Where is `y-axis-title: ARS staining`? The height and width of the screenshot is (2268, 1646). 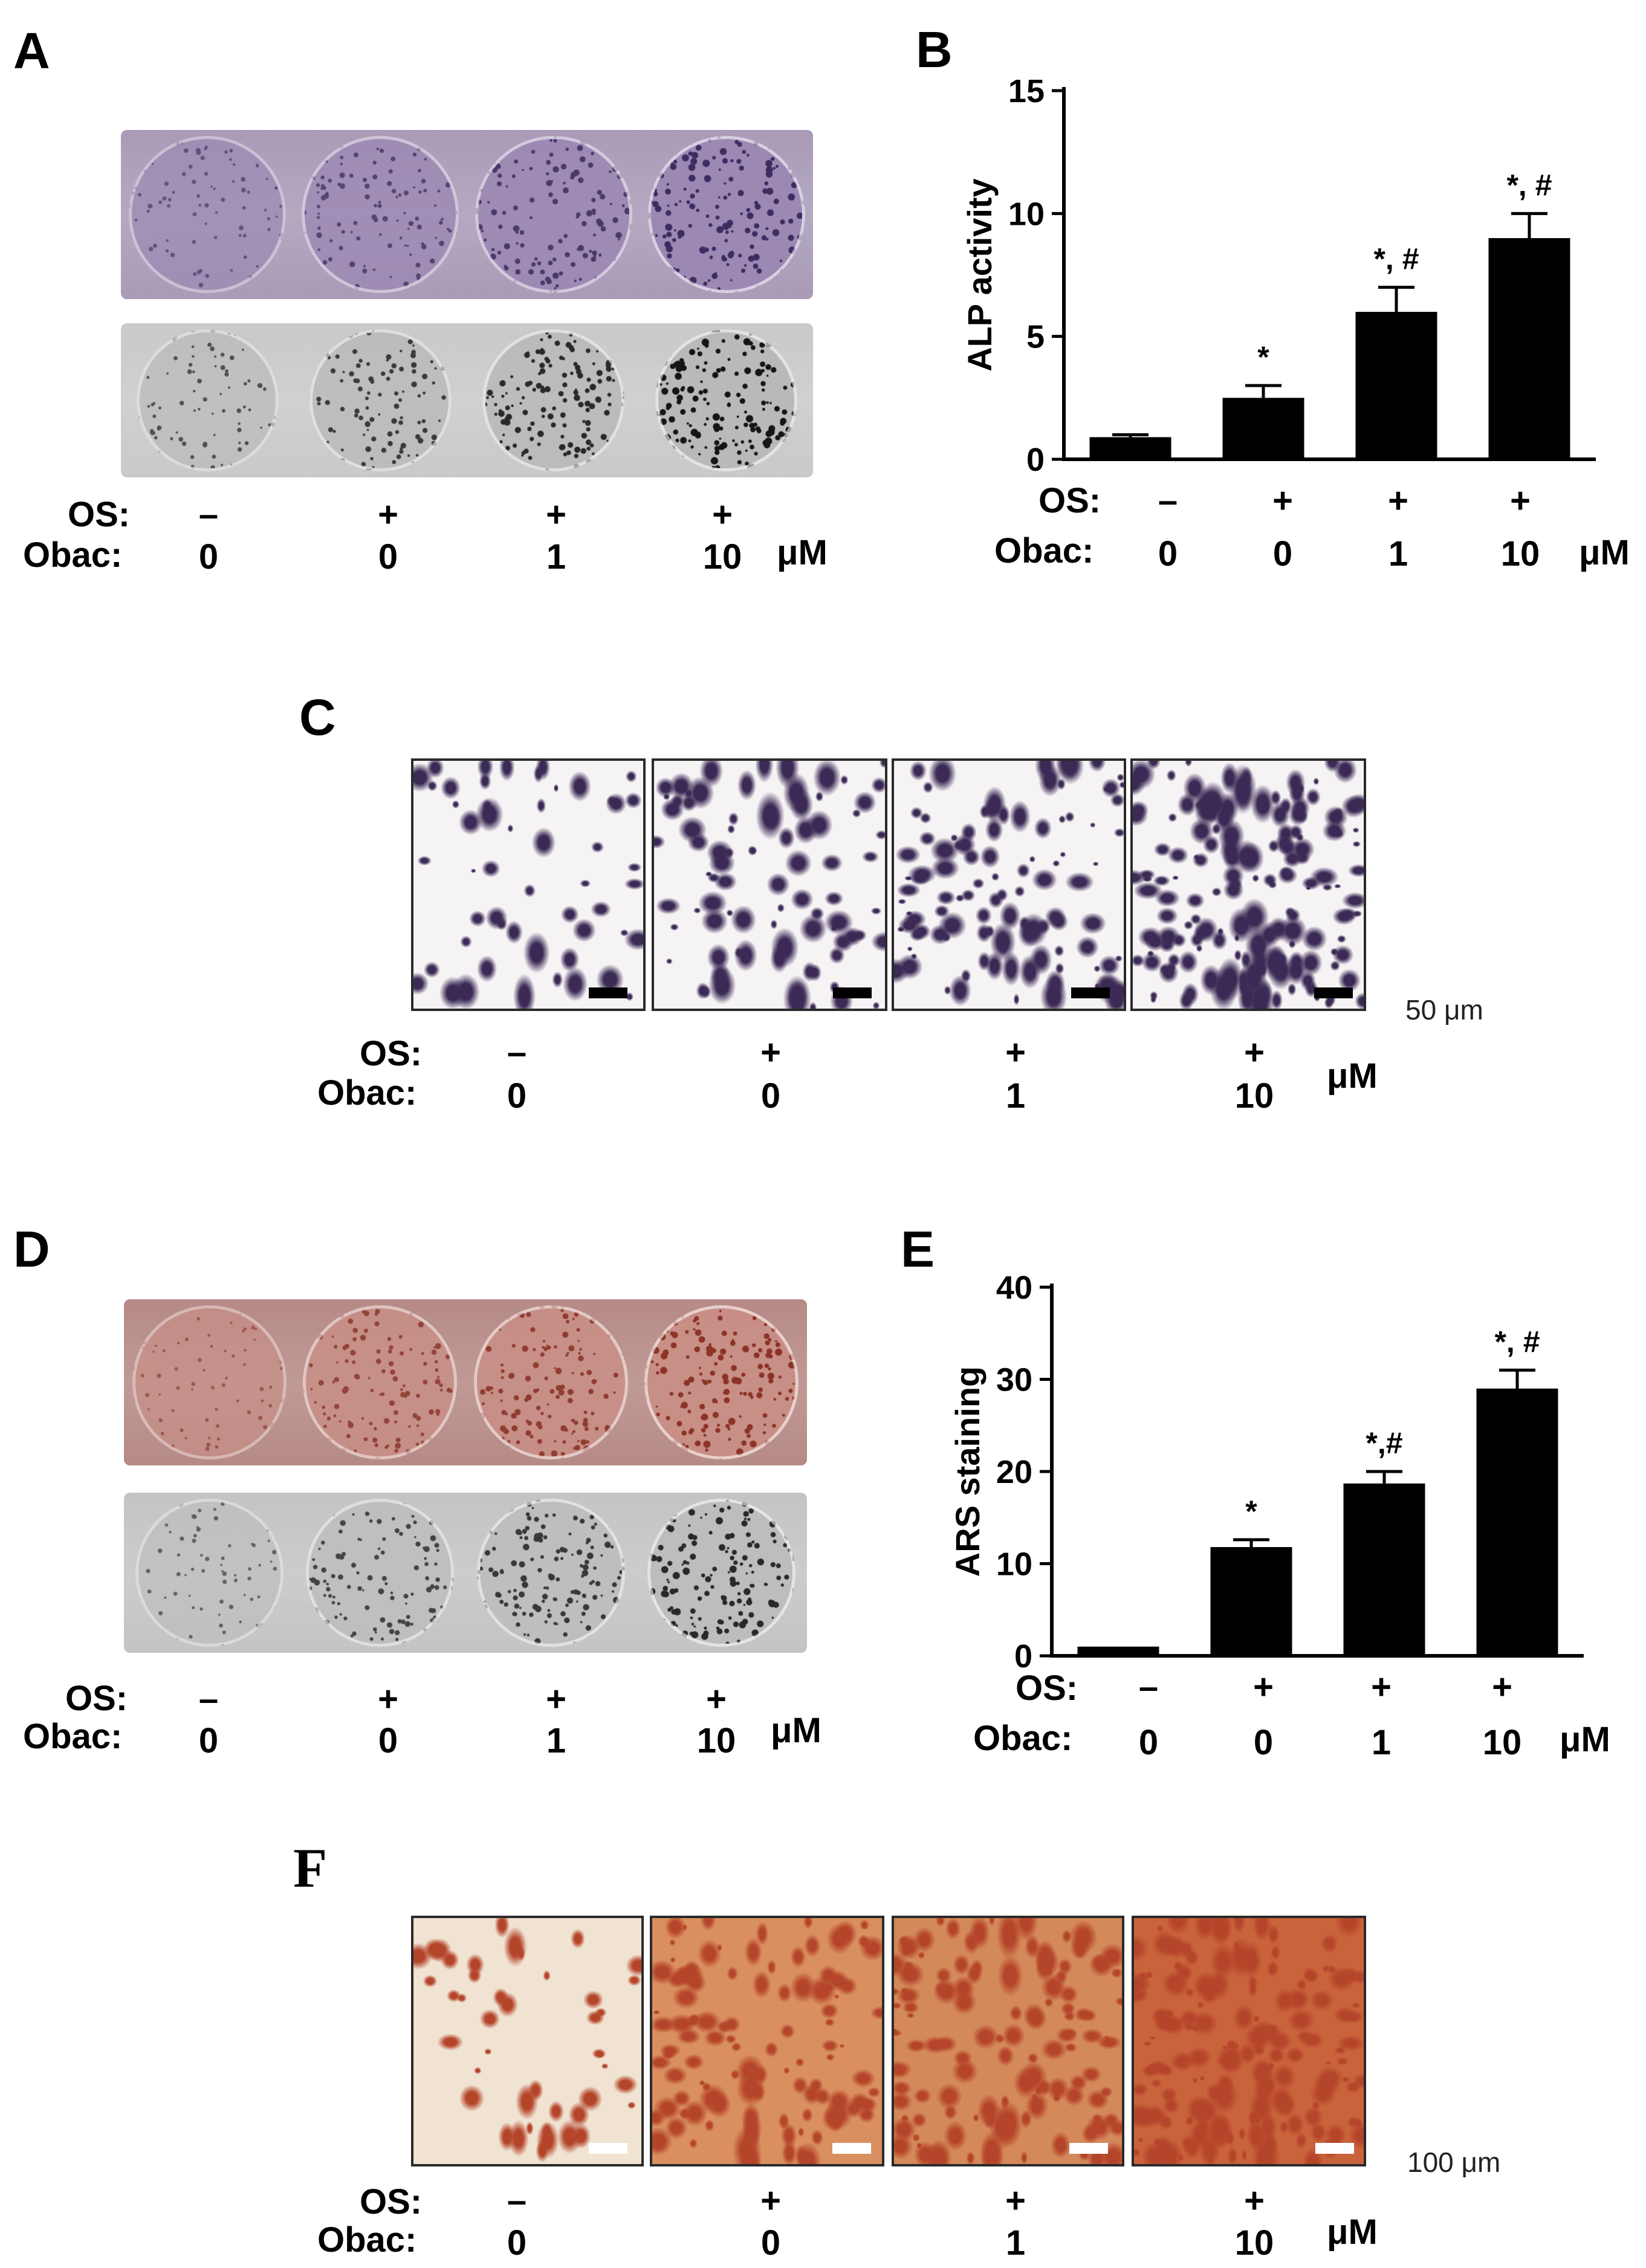 y-axis-title: ARS staining is located at coordinates (967, 1471).